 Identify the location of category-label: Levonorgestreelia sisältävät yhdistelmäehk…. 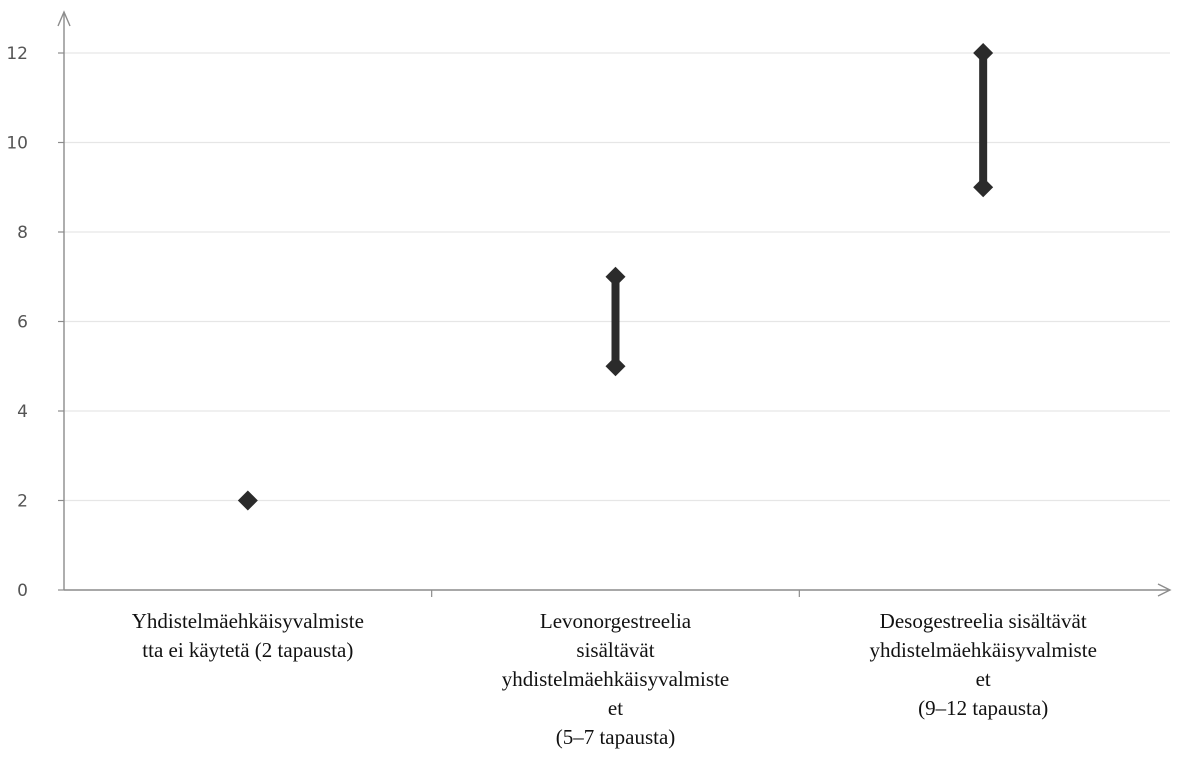
(615, 679).